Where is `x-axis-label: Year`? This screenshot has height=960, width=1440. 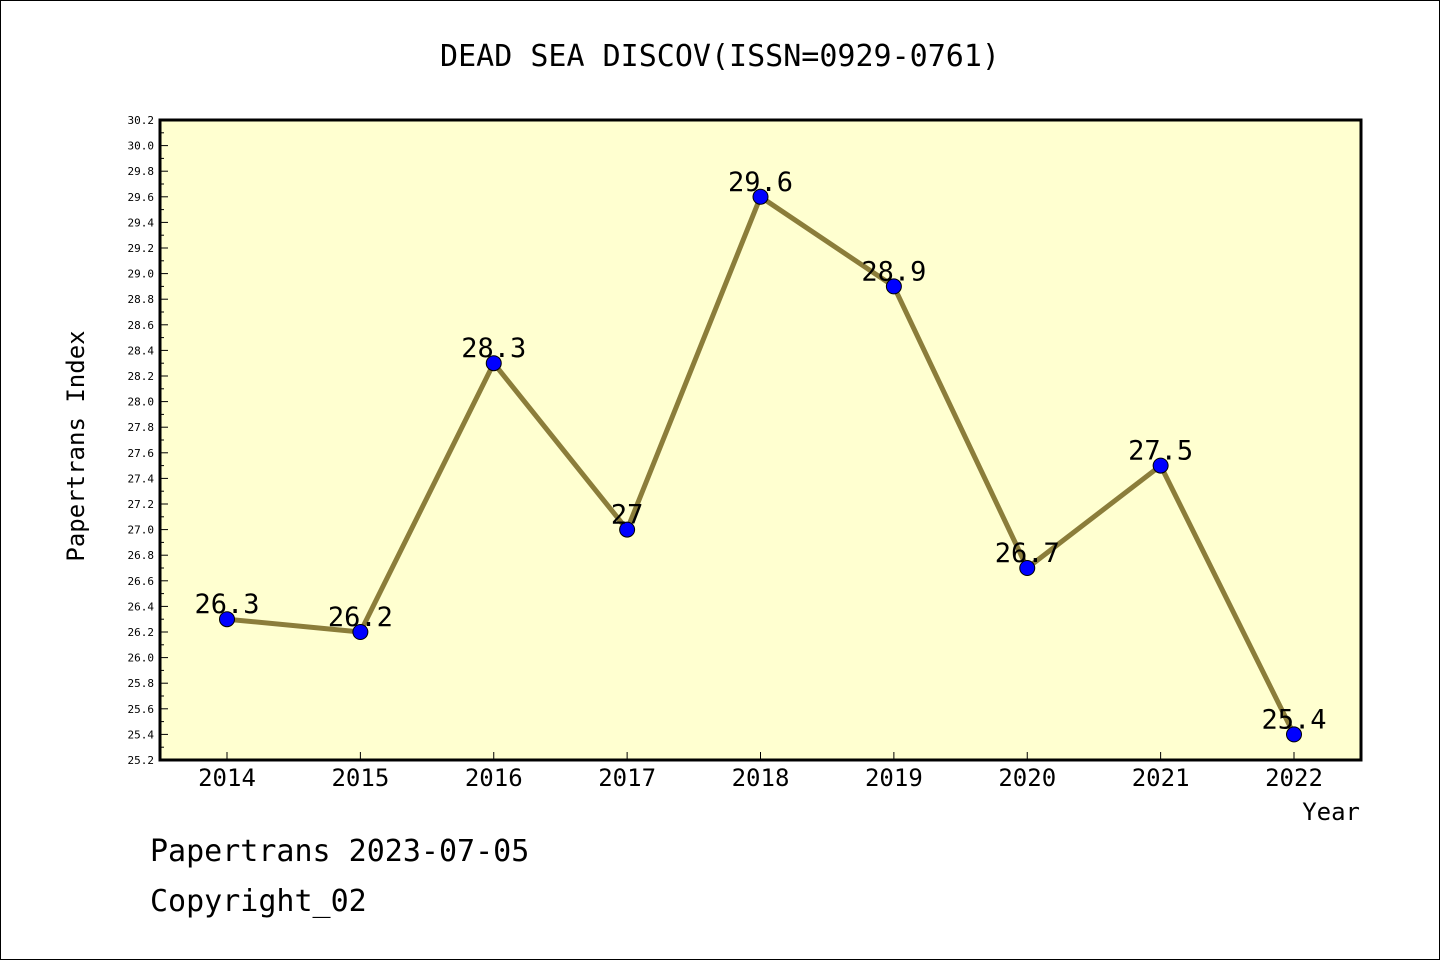 x-axis-label: Year is located at coordinates (1331, 812).